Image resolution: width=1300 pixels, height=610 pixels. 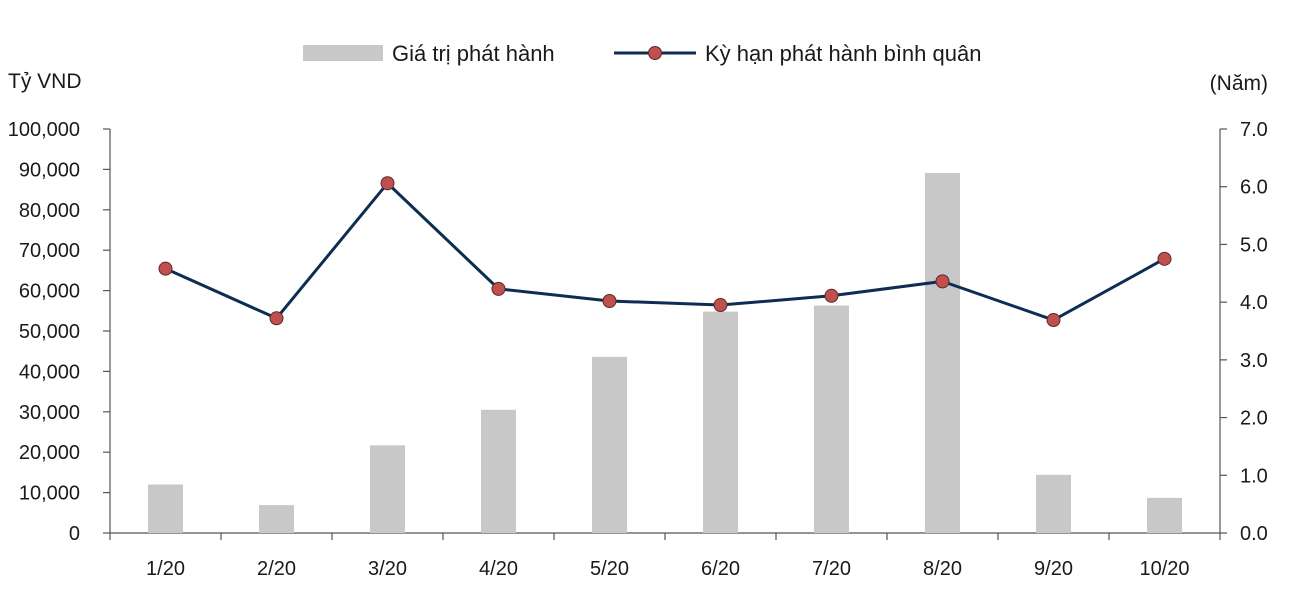 What do you see at coordinates (1164, 569) in the screenshot?
I see `x-tick-label: 10/20` at bounding box center [1164, 569].